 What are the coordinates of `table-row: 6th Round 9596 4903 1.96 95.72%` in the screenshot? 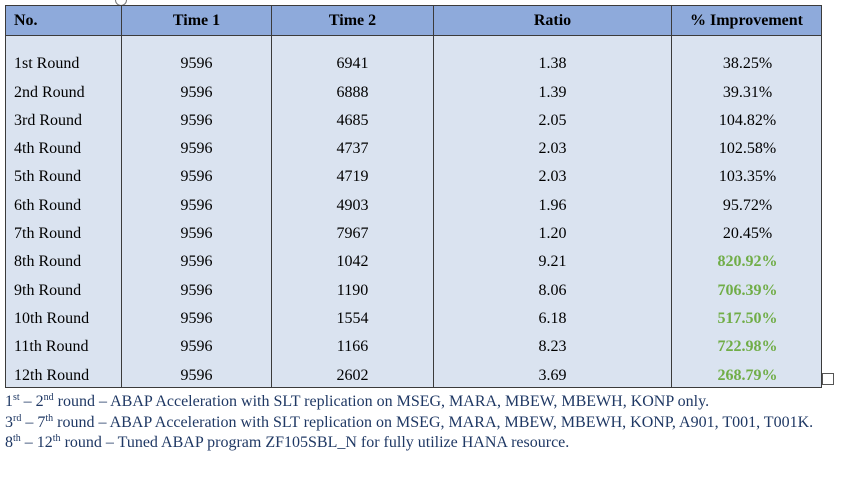 It's located at (413, 201).